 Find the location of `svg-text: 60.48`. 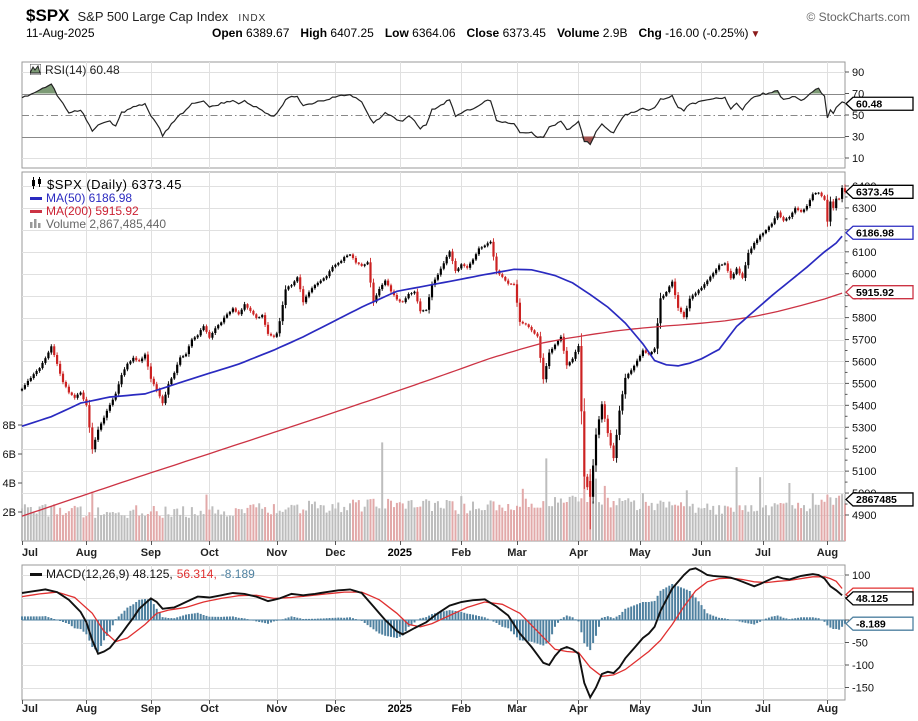

svg-text: 60.48 is located at coordinates (869, 105).